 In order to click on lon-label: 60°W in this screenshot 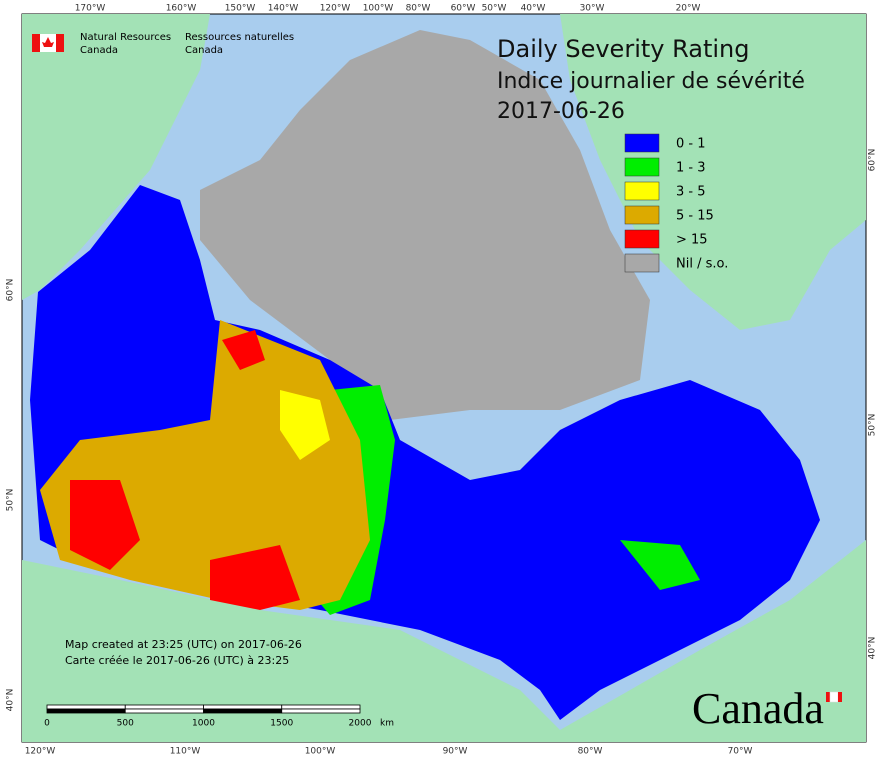, I will do `click(463, 9)`.